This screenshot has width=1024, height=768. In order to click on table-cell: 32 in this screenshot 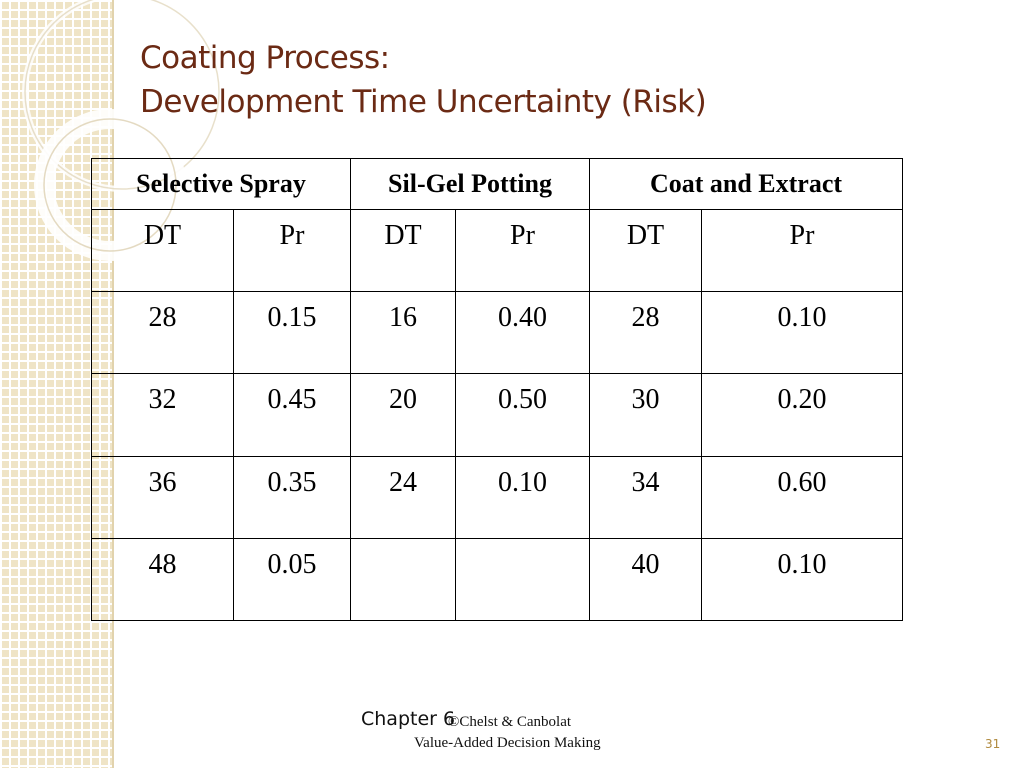, I will do `click(162, 415)`.